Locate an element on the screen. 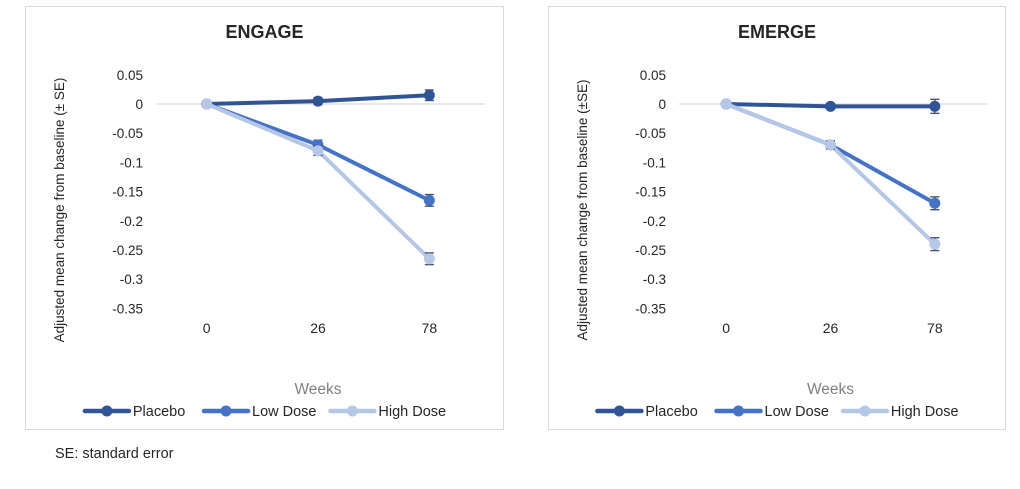 This screenshot has height=489, width=1020. series-line-low-dose is located at coordinates (830, 154).